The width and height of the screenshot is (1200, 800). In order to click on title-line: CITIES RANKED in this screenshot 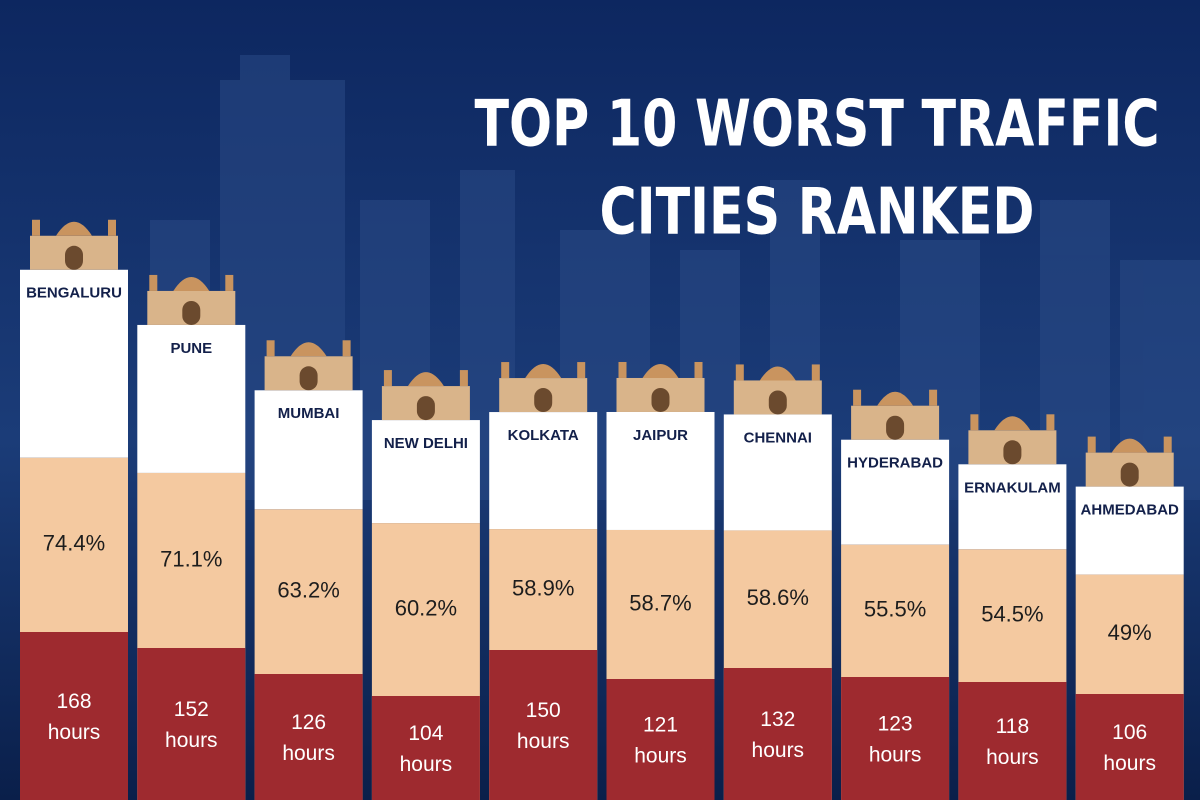, I will do `click(817, 213)`.